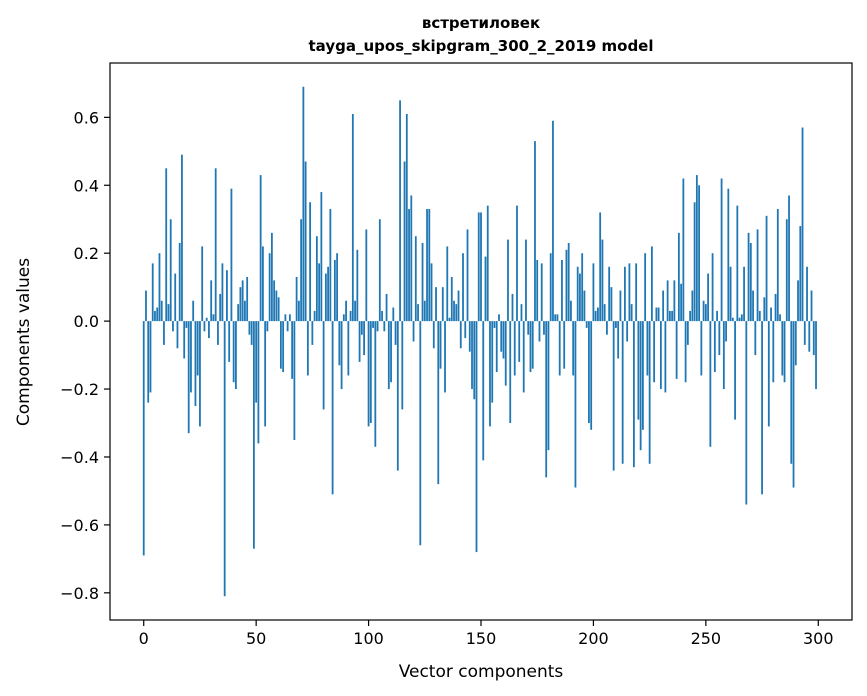 Image resolution: width=867 pixels, height=696 pixels. I want to click on x-tick-label: 150, so click(481, 638).